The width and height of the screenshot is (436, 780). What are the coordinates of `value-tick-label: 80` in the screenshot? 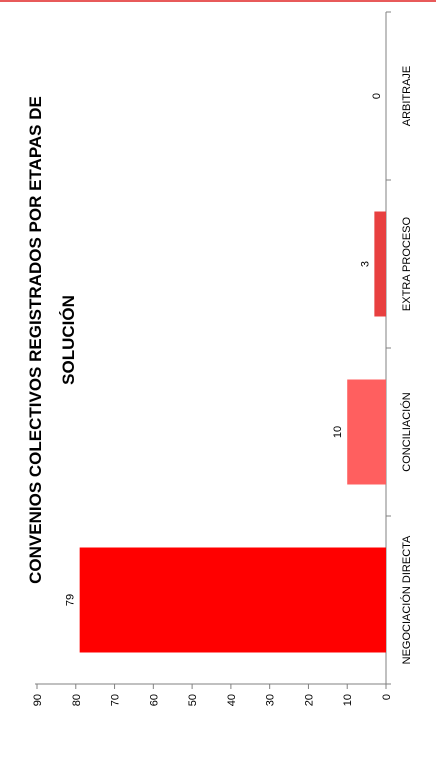 It's located at (77, 700).